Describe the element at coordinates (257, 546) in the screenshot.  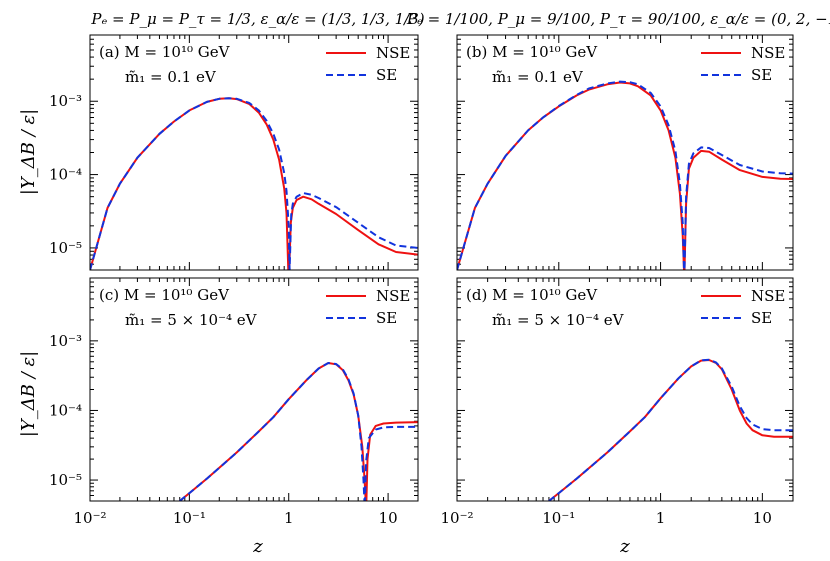
I see `x-axis-label-left: z` at that location.